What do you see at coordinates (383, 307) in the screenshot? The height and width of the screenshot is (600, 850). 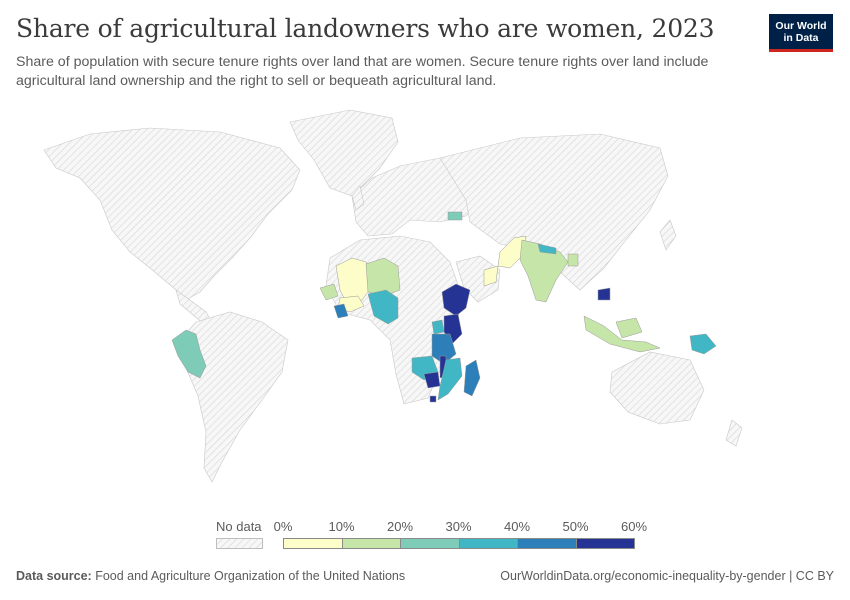 I see `country-nigeria` at bounding box center [383, 307].